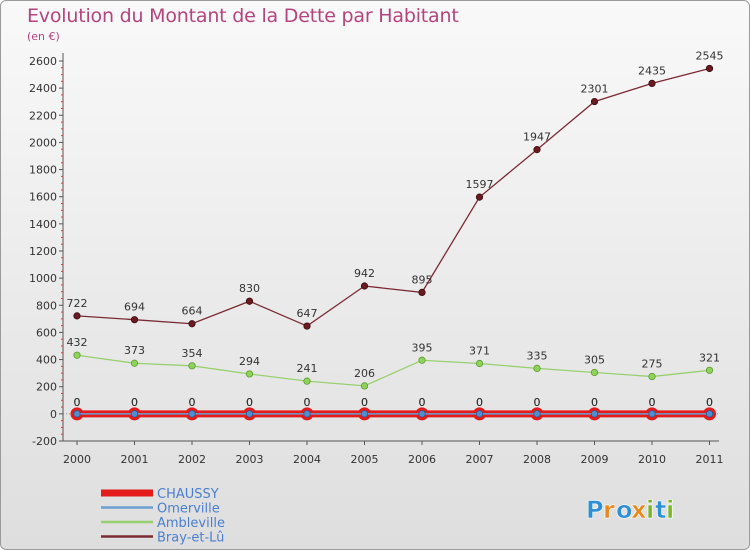  I want to click on y-tick-label: -200, so click(44, 441).